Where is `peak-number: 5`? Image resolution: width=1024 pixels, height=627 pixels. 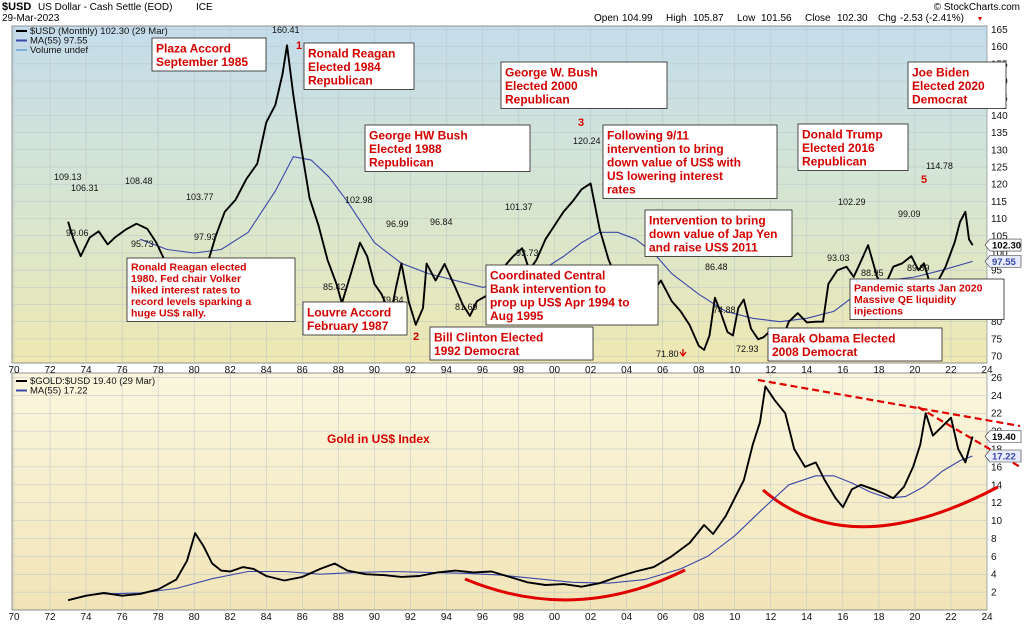 peak-number: 5 is located at coordinates (924, 180).